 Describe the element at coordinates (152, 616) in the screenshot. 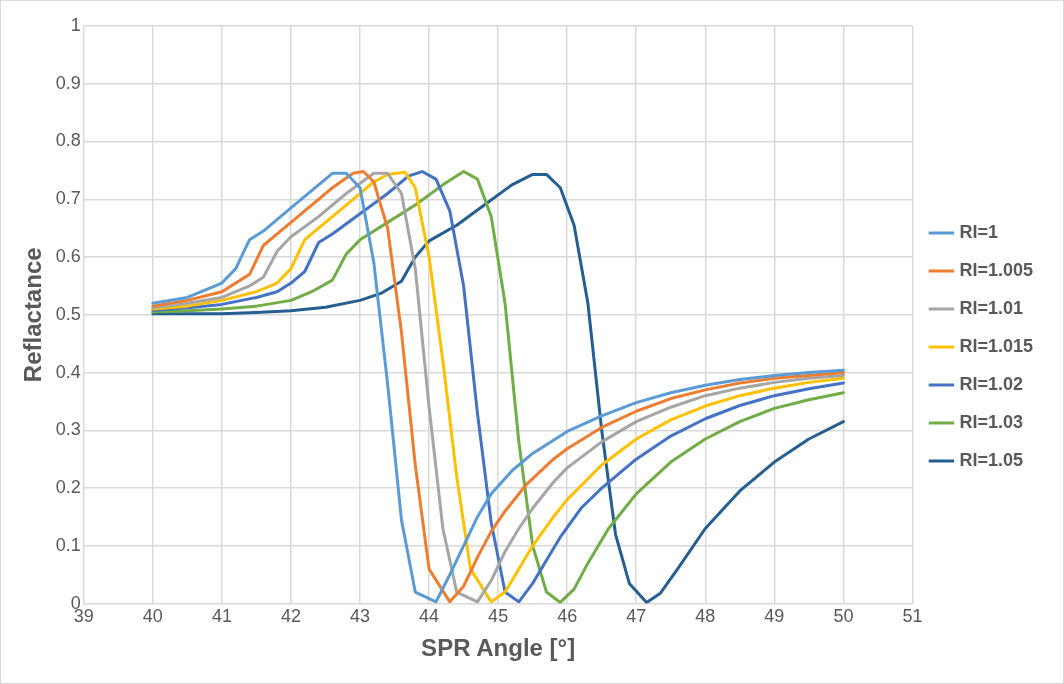

I see `x-tick-label: 40` at that location.